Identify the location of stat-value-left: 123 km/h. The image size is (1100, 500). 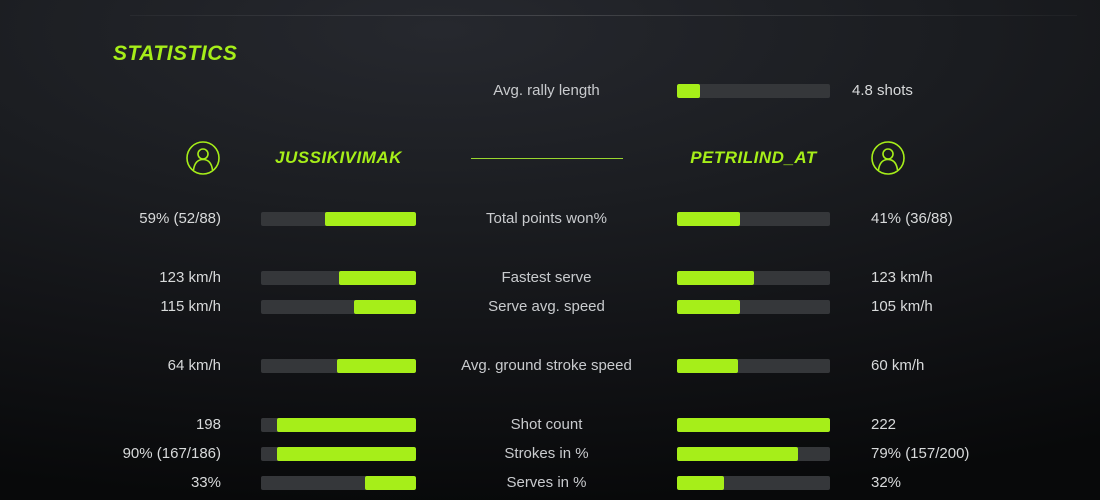
(190, 277).